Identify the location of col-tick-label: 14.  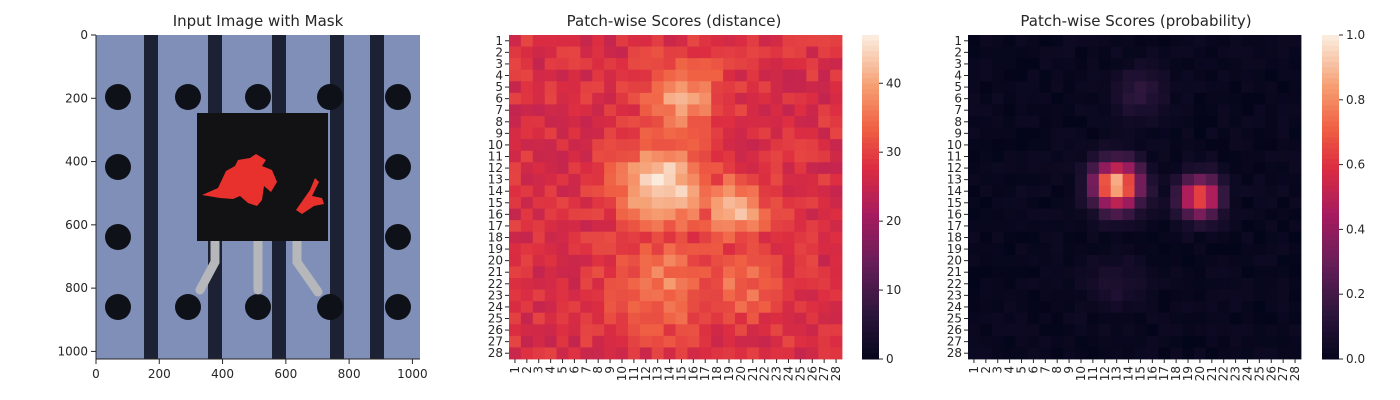
(1129, 373).